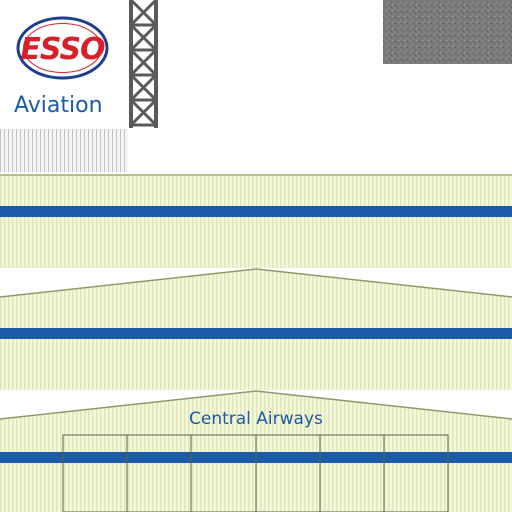 The height and width of the screenshot is (512, 512). I want to click on logo-wordmark: ESSO, so click(62, 49).